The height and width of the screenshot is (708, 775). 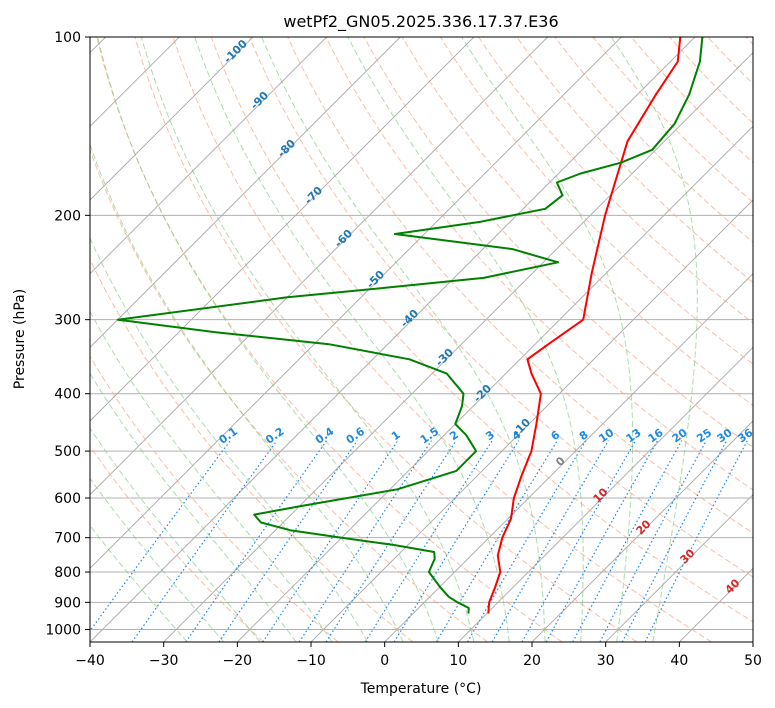 What do you see at coordinates (556, 435) in the screenshot?
I see `mixing-ratio-label: 6` at bounding box center [556, 435].